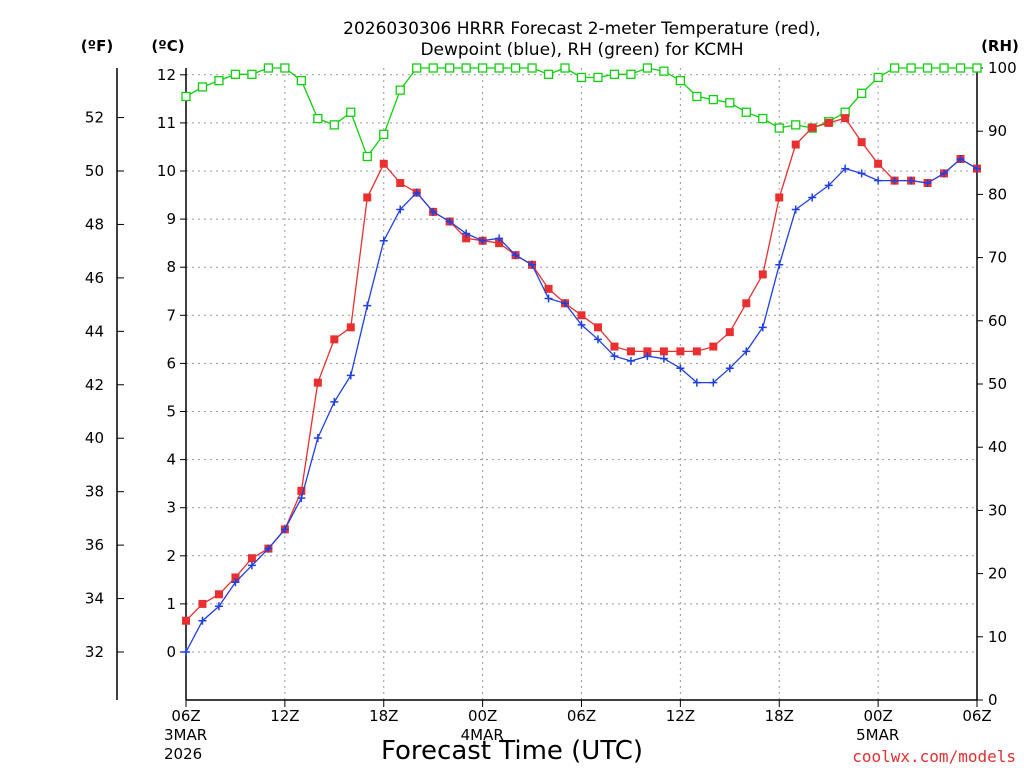 The image size is (1024, 768). What do you see at coordinates (171, 460) in the screenshot?
I see `celsius-tick-label: 4` at bounding box center [171, 460].